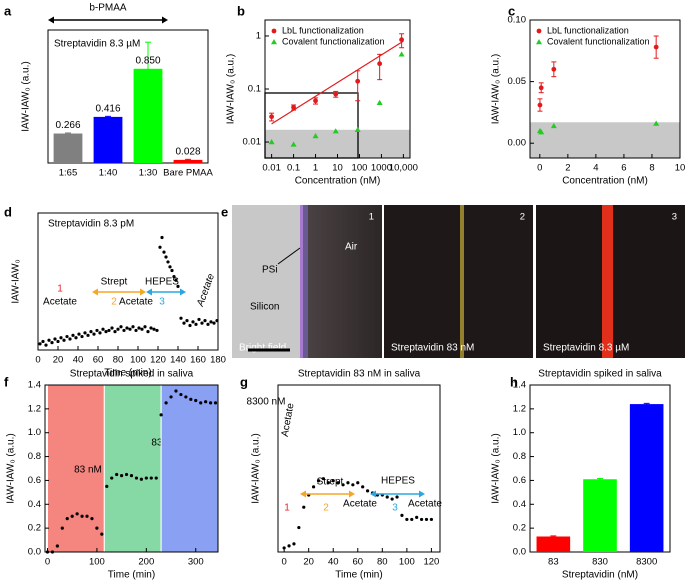  Describe the element at coordinates (553, 562) in the screenshot. I see `x-tick-label: 83` at that location.